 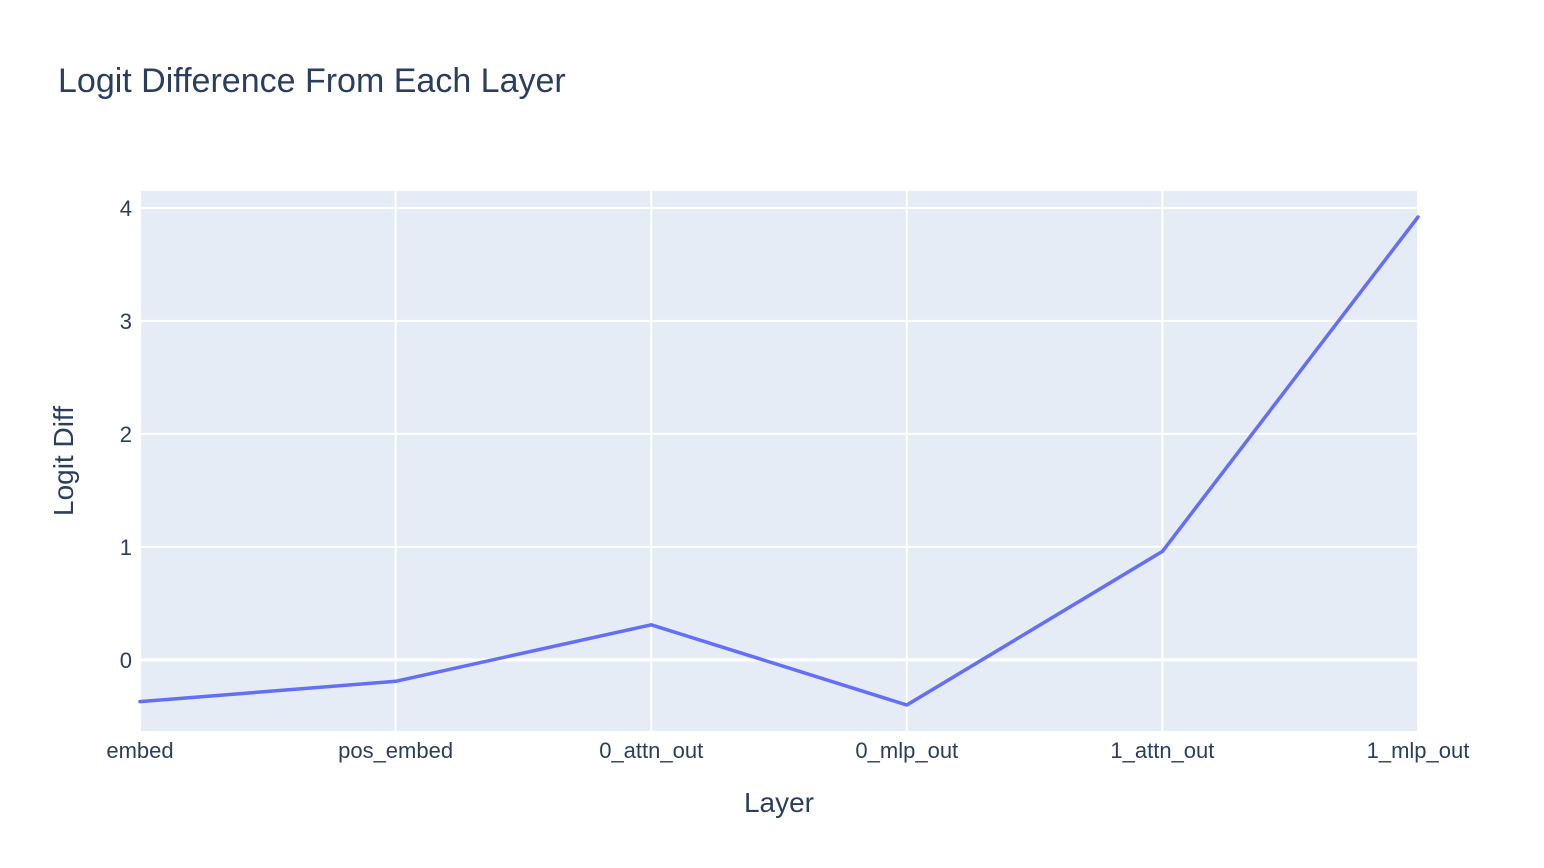 I want to click on y-axis-ticks: 0 1 2 3 4, so click(x=126, y=434).